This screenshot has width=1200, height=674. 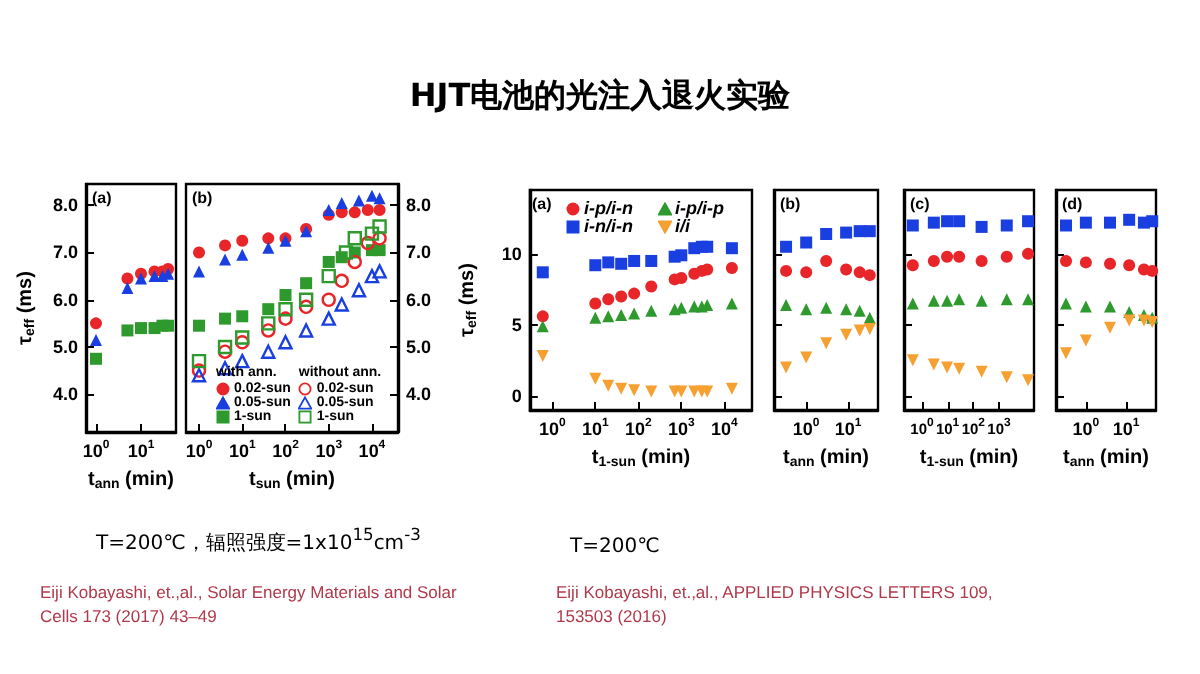 I want to click on text: T=200℃, so click(x=615, y=547).